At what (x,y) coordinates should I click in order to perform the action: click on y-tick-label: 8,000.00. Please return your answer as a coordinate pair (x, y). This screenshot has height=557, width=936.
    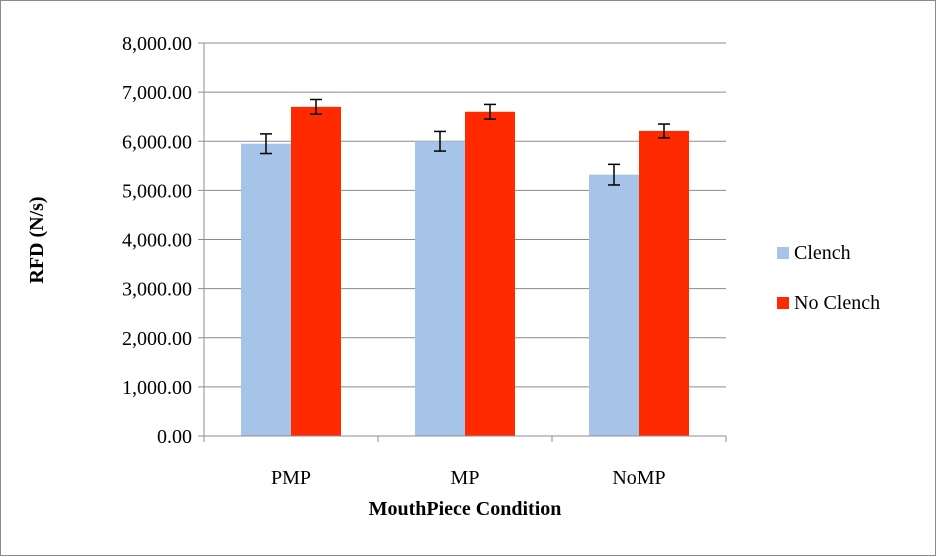
    Looking at the image, I should click on (157, 44).